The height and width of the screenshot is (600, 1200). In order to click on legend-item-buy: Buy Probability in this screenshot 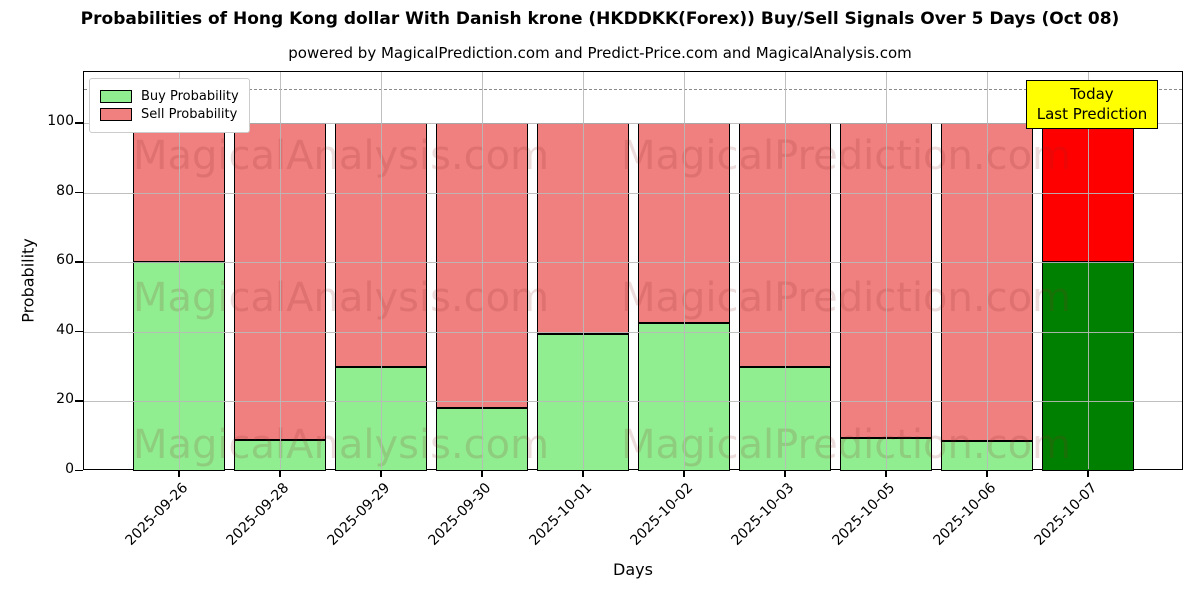, I will do `click(169, 96)`.